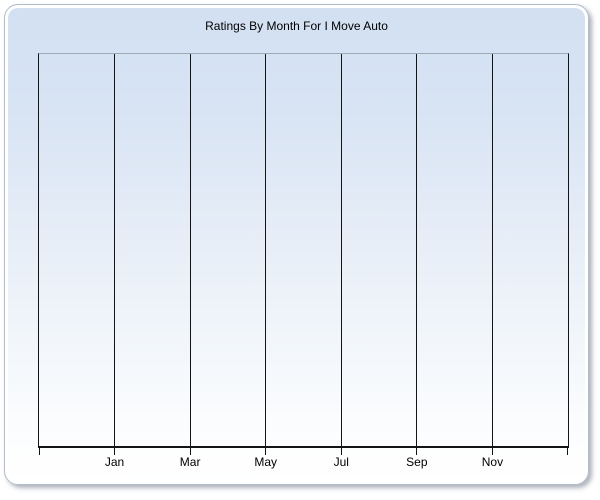 This screenshot has height=500, width=600. Describe the element at coordinates (492, 462) in the screenshot. I see `x-tick-label-nov: Nov` at that location.